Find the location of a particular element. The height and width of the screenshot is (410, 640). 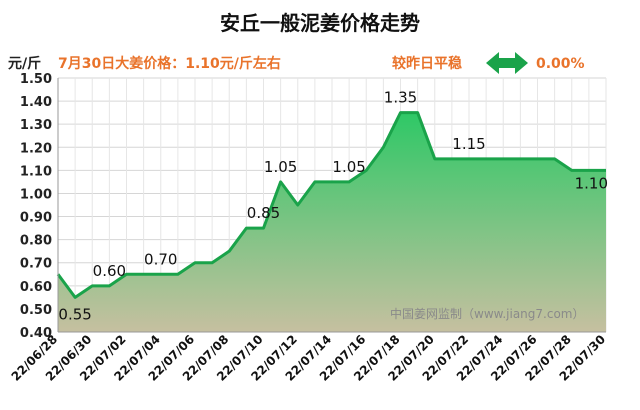

y-tick-label: 1.30 is located at coordinates (36, 125).